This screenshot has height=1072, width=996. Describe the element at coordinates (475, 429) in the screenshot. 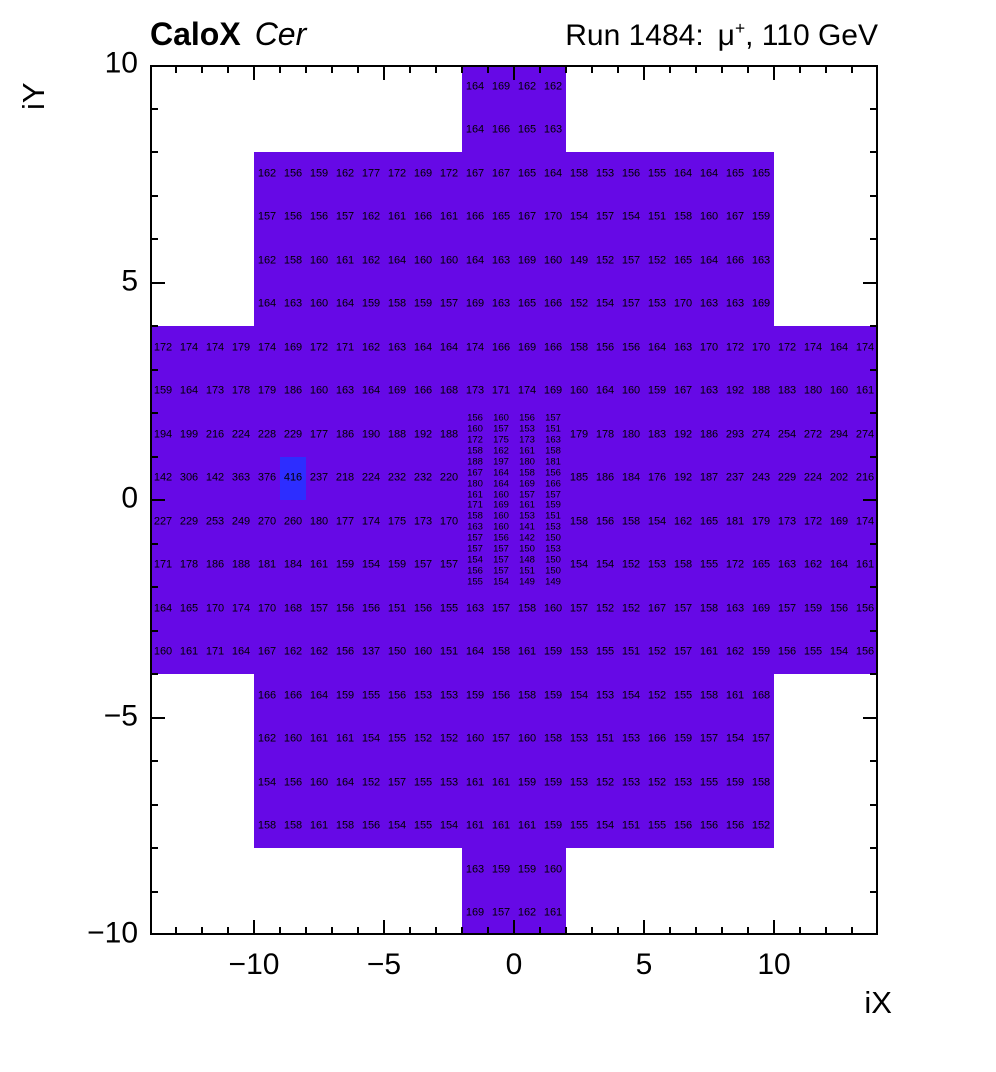

I see `fine-cell-value: 160` at that location.